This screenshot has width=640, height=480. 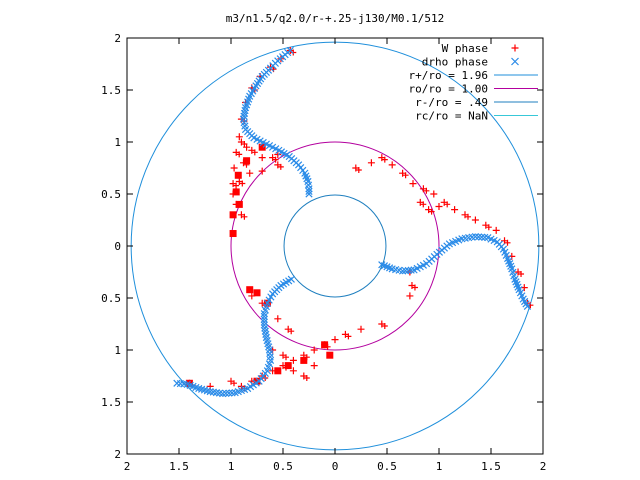 What do you see at coordinates (387, 466) in the screenshot?
I see `x-tick-label: 0.5` at bounding box center [387, 466].